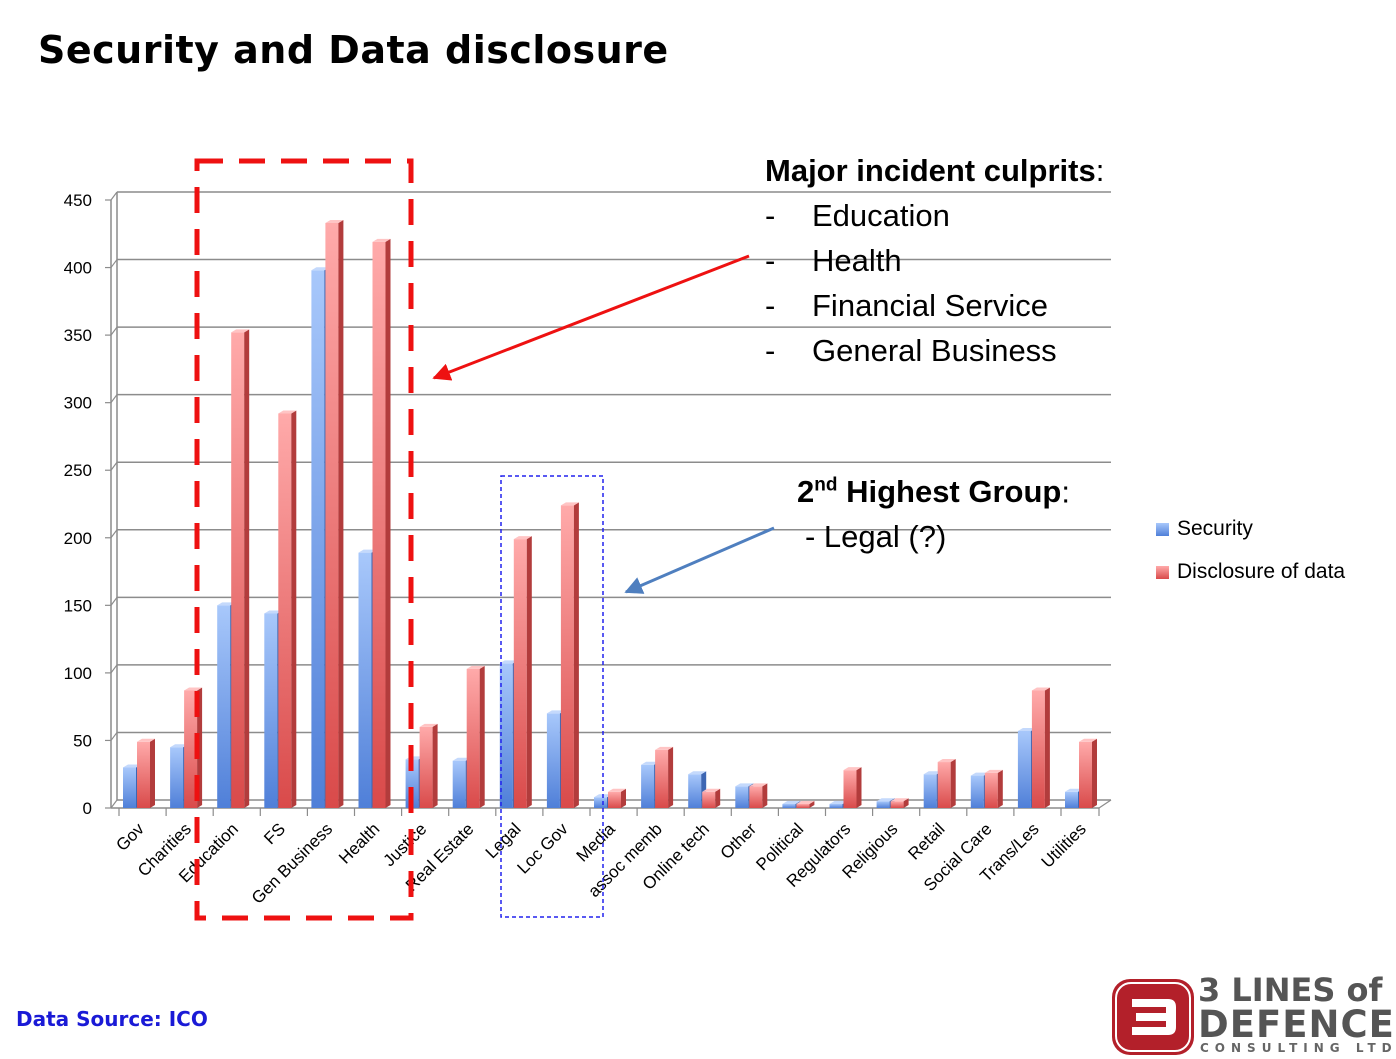  Describe the element at coordinates (1105, 804) in the screenshot. I see `x-axis-depth` at that location.